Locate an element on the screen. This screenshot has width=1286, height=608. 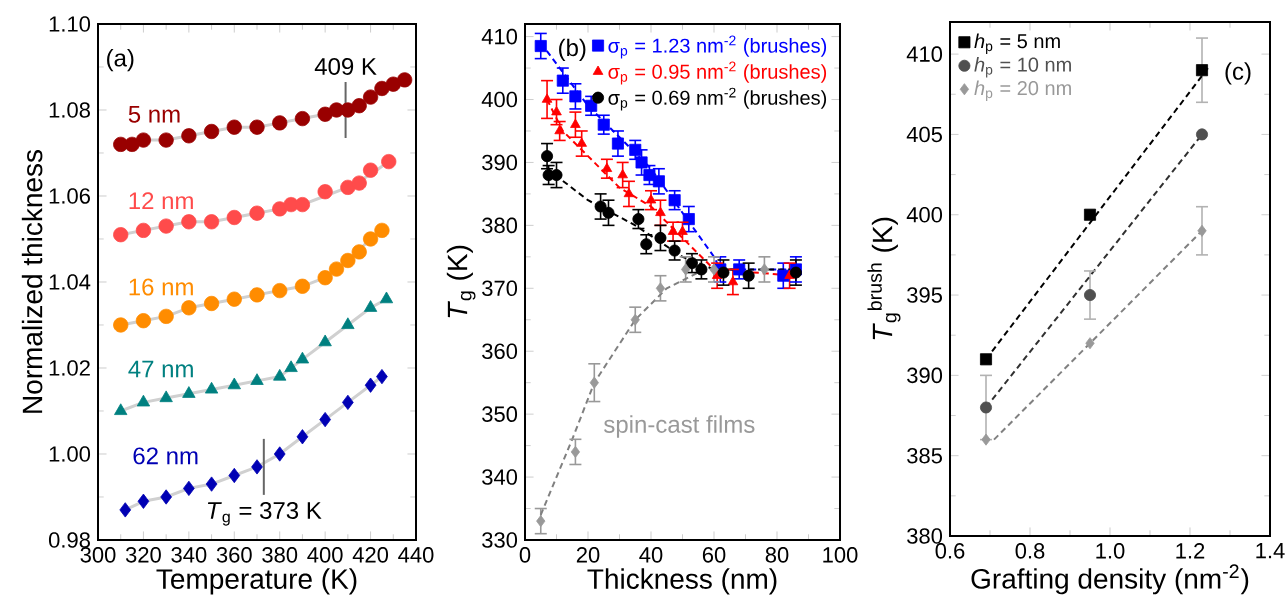
legend-label: h$_{p}$ = 20 nm is located at coordinates (1022, 90).